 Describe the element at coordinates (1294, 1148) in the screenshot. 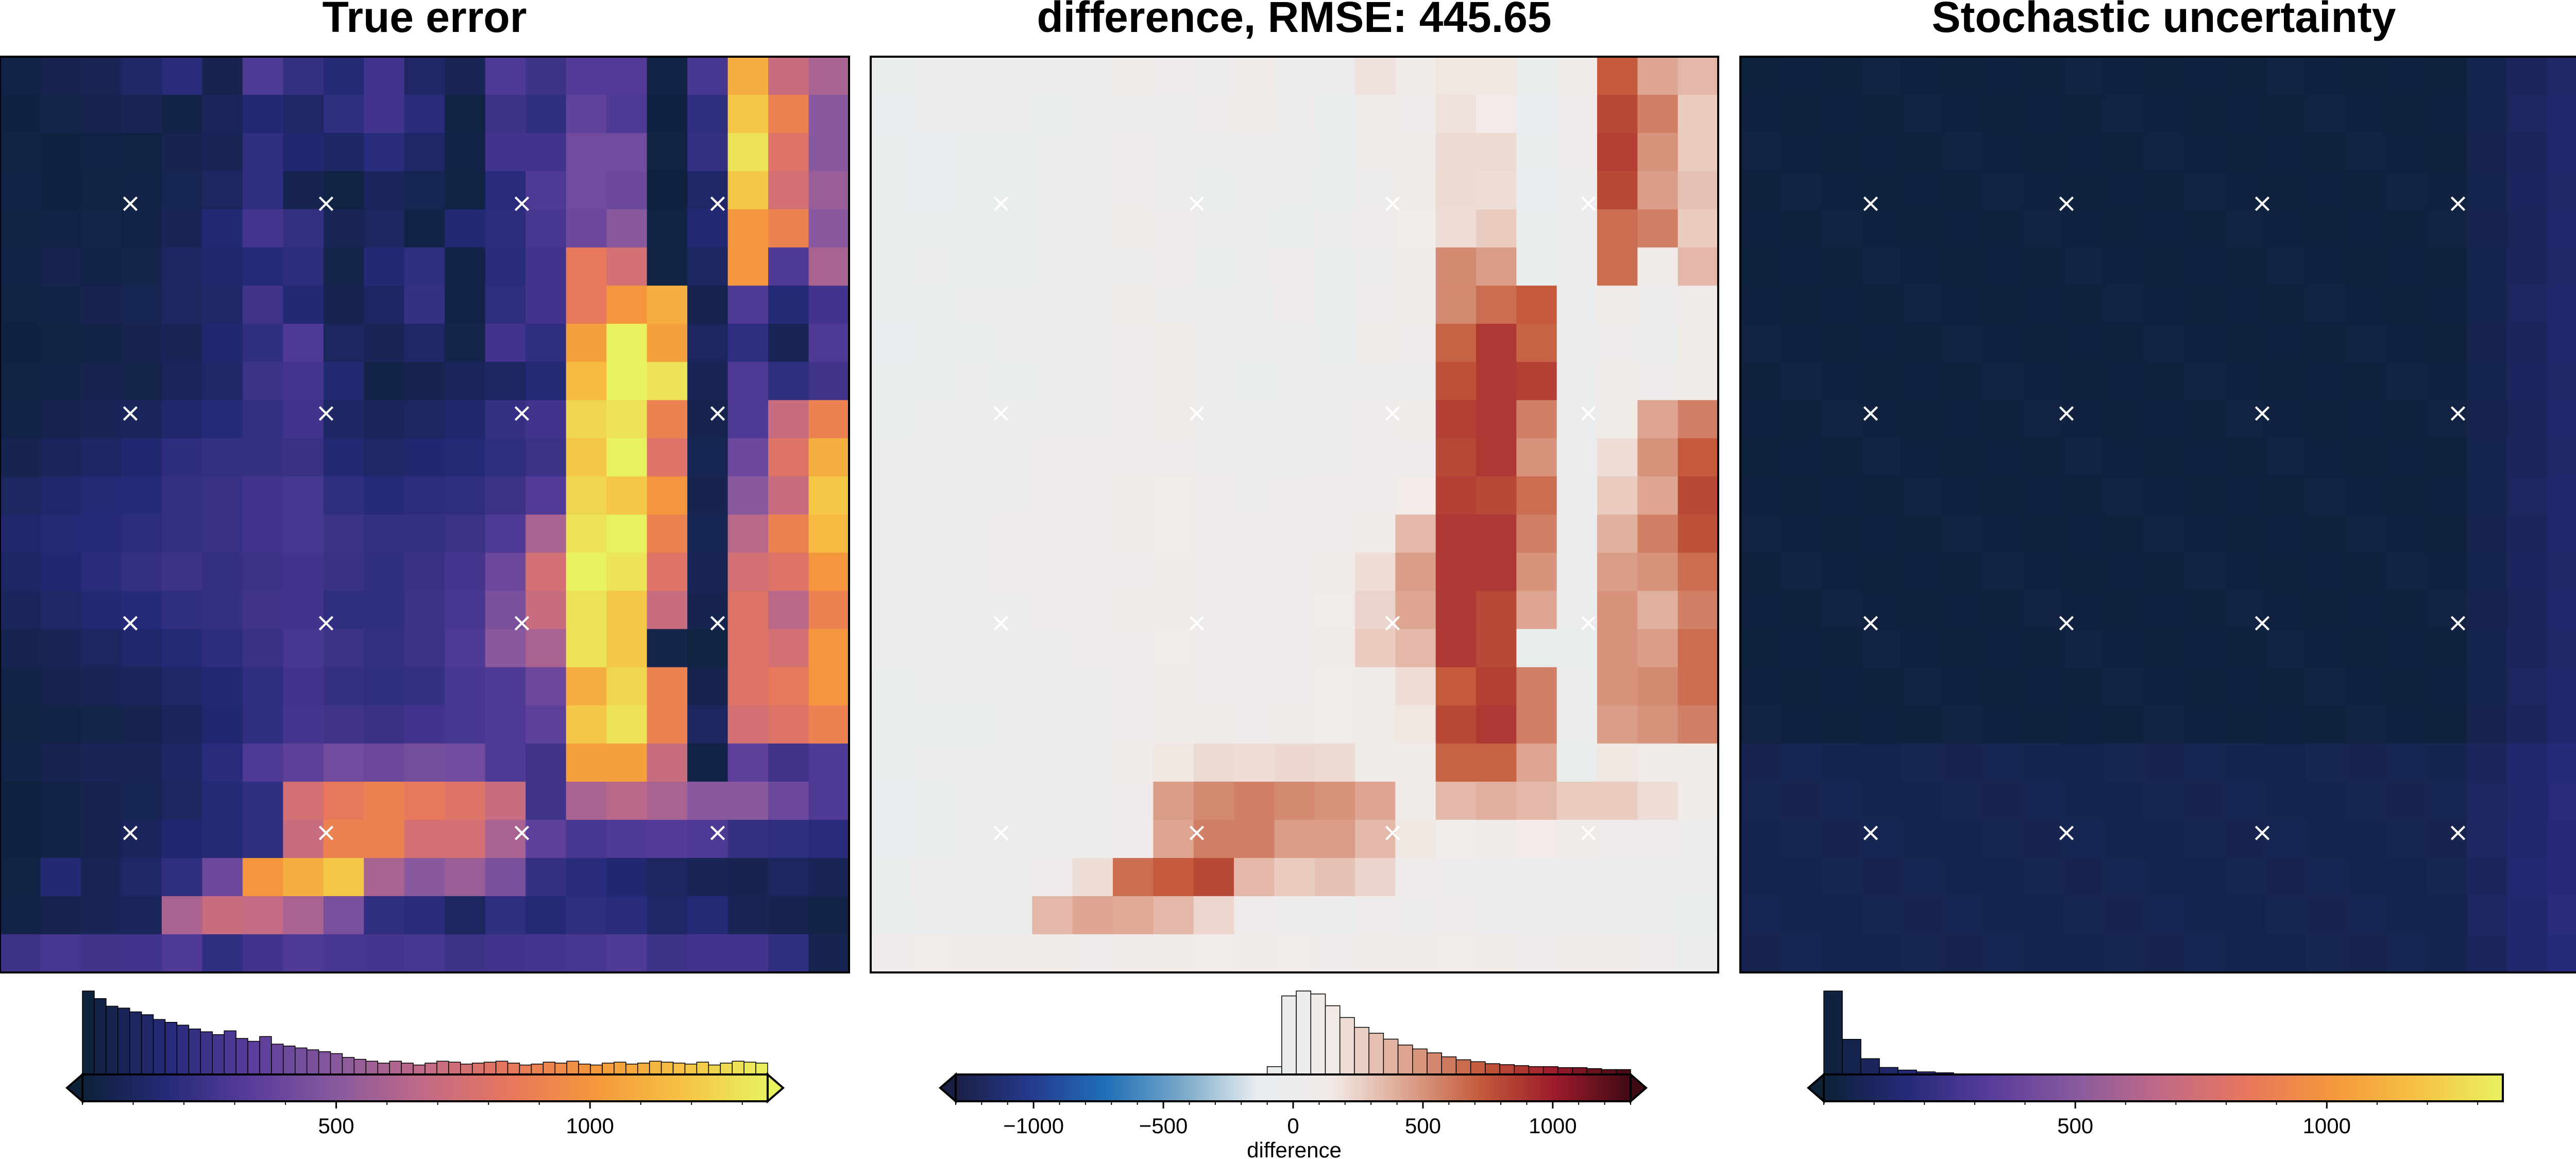

I see `colorbar-label: difference` at that location.